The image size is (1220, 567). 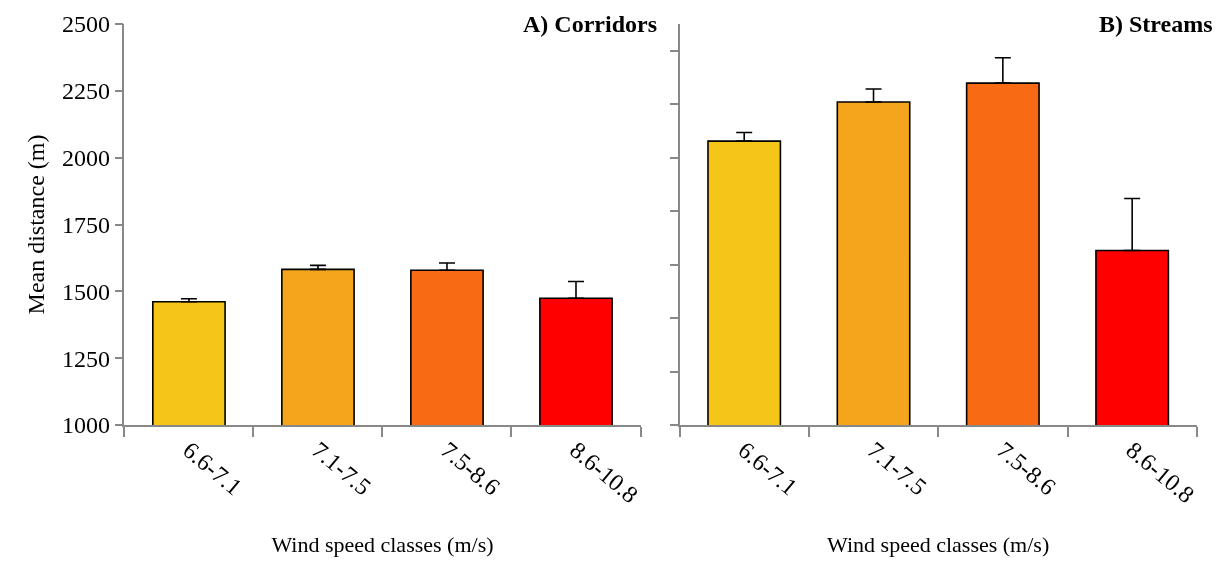 I want to click on y-tick-label: 1000, so click(x=85, y=425).